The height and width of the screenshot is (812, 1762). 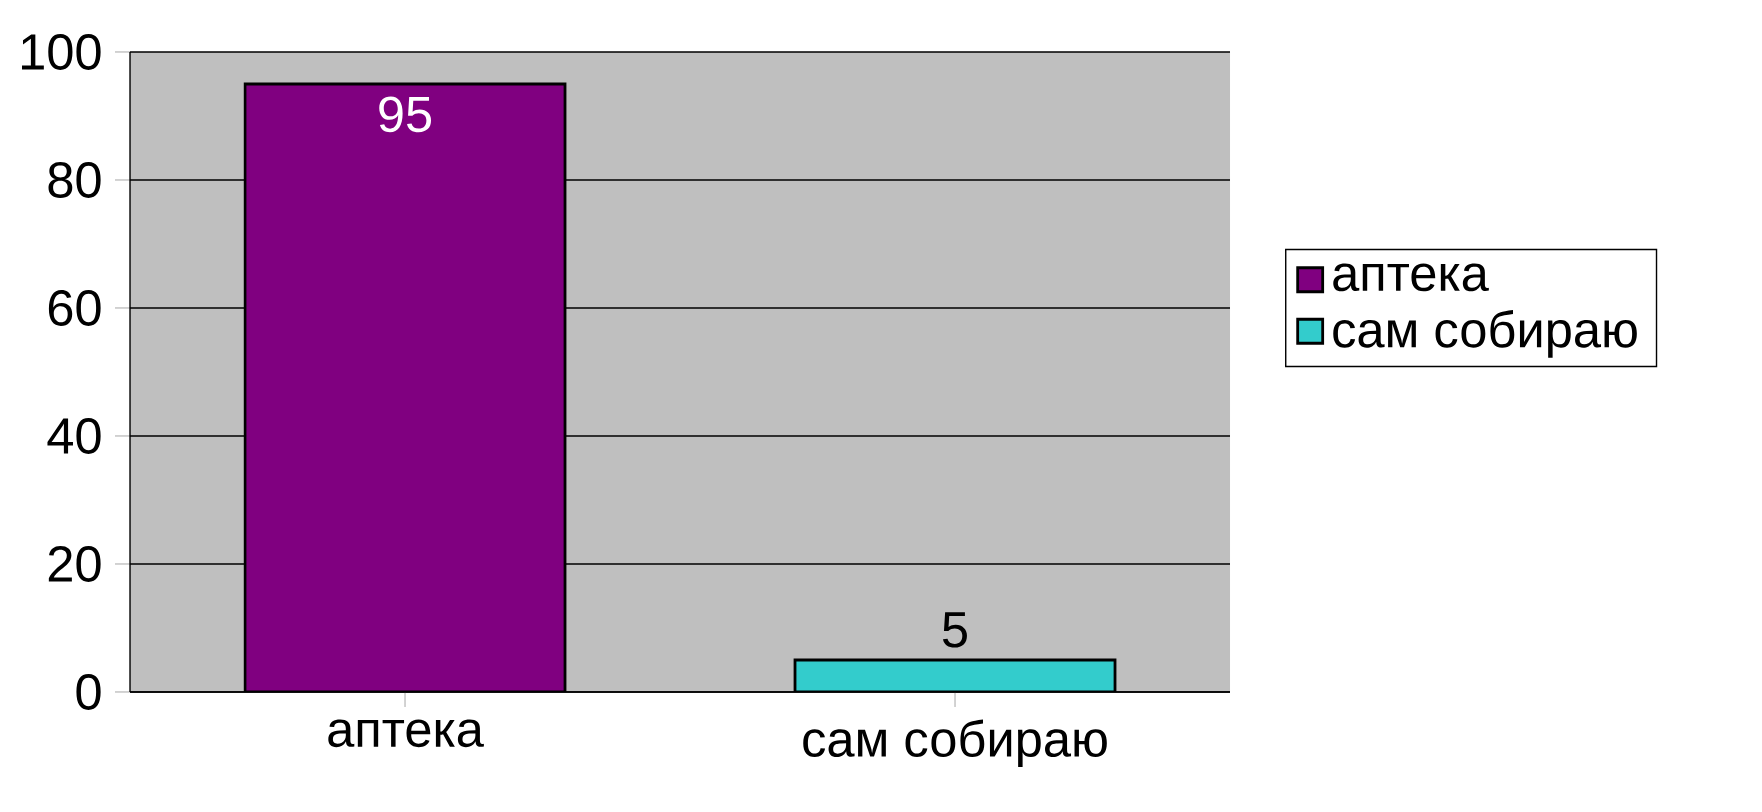 I want to click on legend-label: аптека, so click(x=1411, y=277).